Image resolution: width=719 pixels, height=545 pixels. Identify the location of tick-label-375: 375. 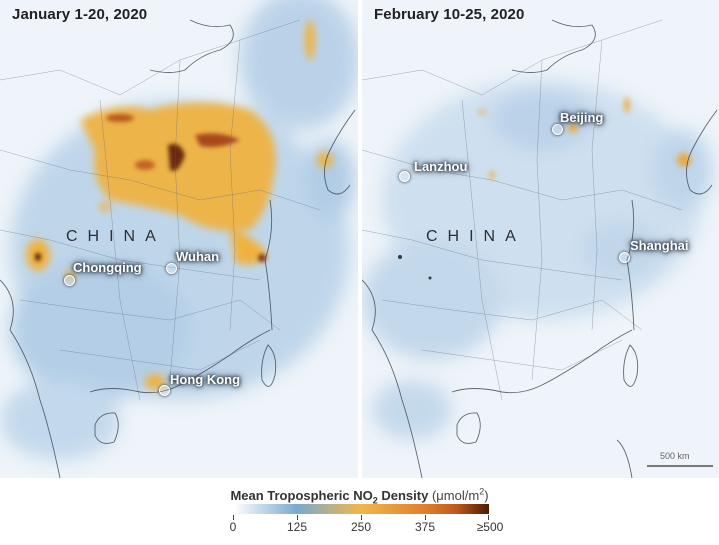
(425, 527).